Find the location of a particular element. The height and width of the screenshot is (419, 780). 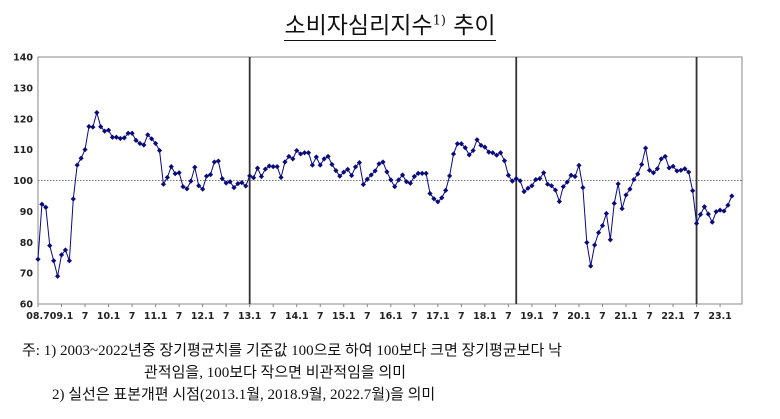

title-text: 소비자심리지수 is located at coordinates (358, 26).